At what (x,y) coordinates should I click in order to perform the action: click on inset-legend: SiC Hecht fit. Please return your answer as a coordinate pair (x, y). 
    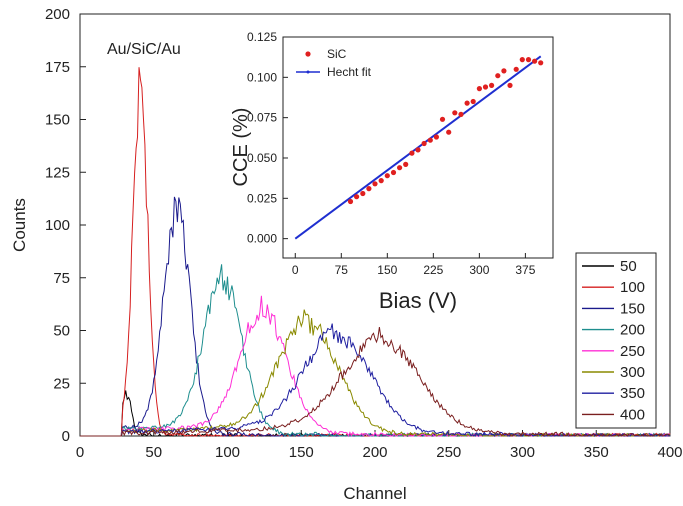
    Looking at the image, I should click on (334, 63).